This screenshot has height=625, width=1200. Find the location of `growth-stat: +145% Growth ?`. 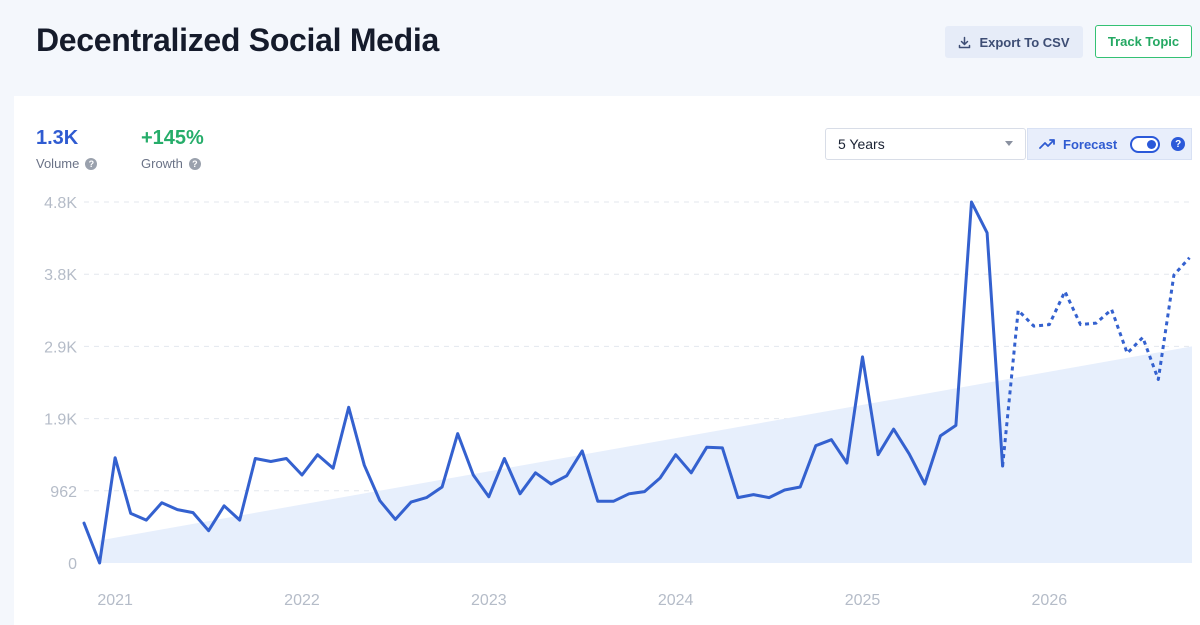

growth-stat: +145% Growth ? is located at coordinates (172, 149).